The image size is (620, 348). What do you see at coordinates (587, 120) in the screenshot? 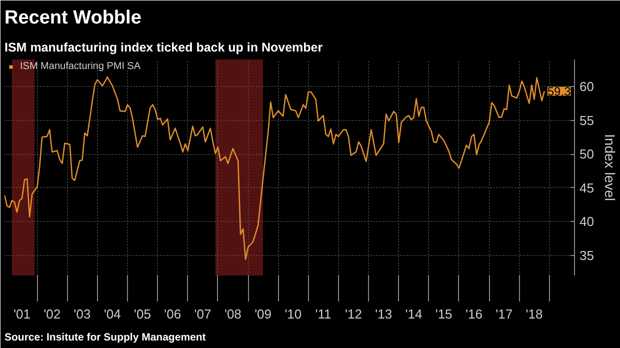
I see `y-tick-label: 55` at bounding box center [587, 120].